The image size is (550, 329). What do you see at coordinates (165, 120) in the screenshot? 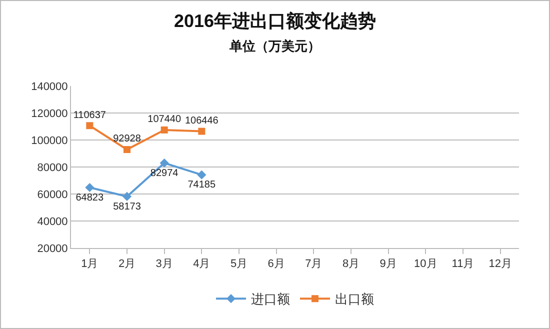
I see `data-label: 107440` at bounding box center [165, 120].